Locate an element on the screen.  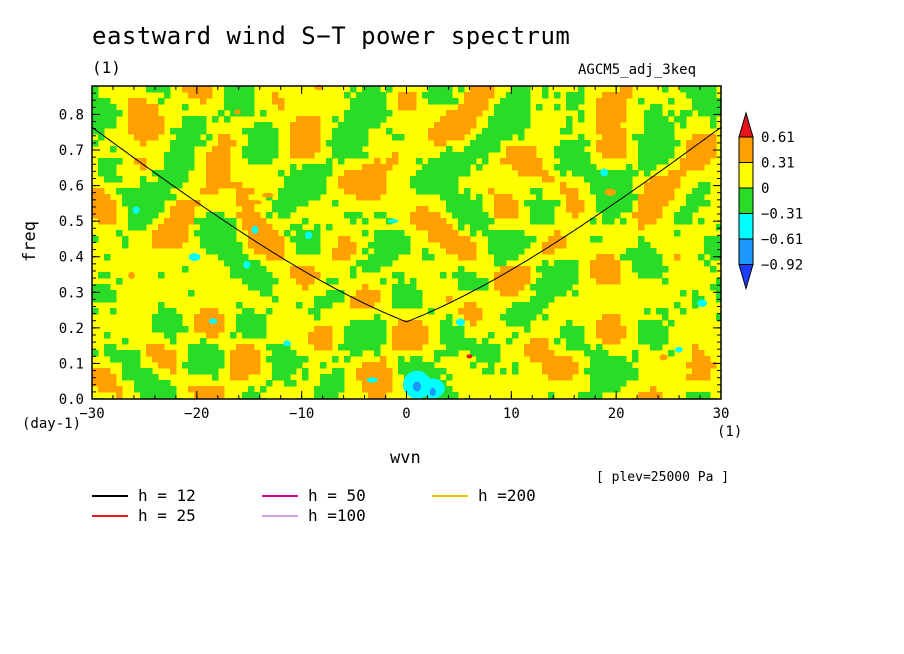
pressure-level-note: [ plev=25000 Pa ] is located at coordinates (663, 477).